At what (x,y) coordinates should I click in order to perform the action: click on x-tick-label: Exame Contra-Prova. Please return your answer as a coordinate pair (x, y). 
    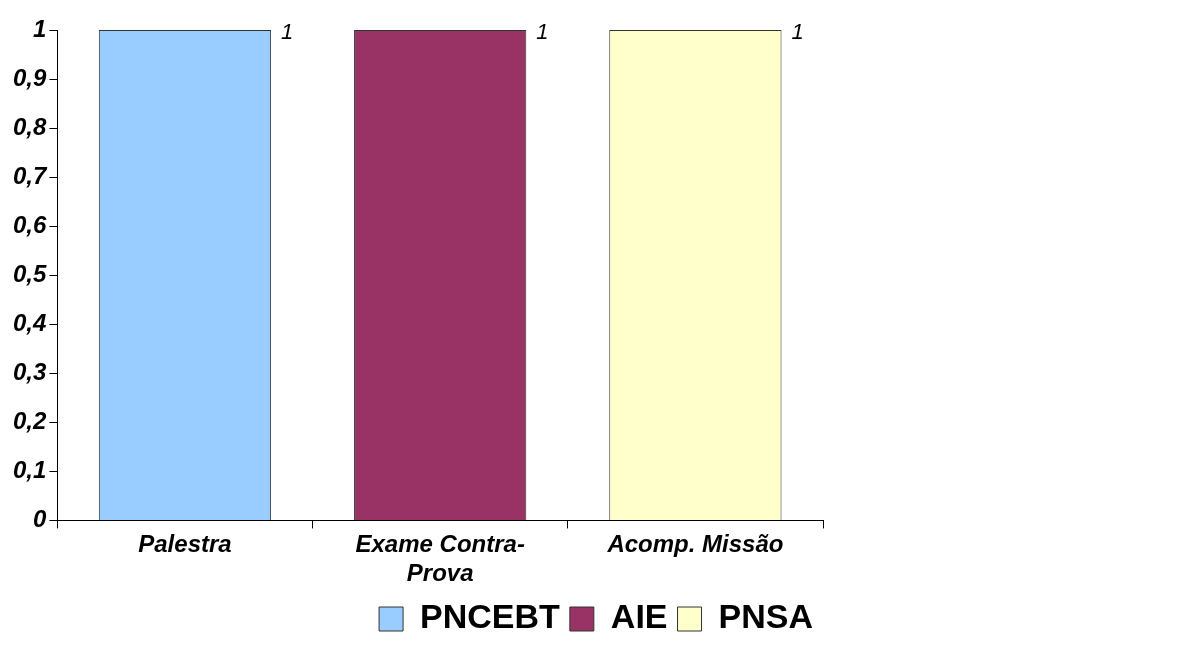
    Looking at the image, I should click on (440, 558).